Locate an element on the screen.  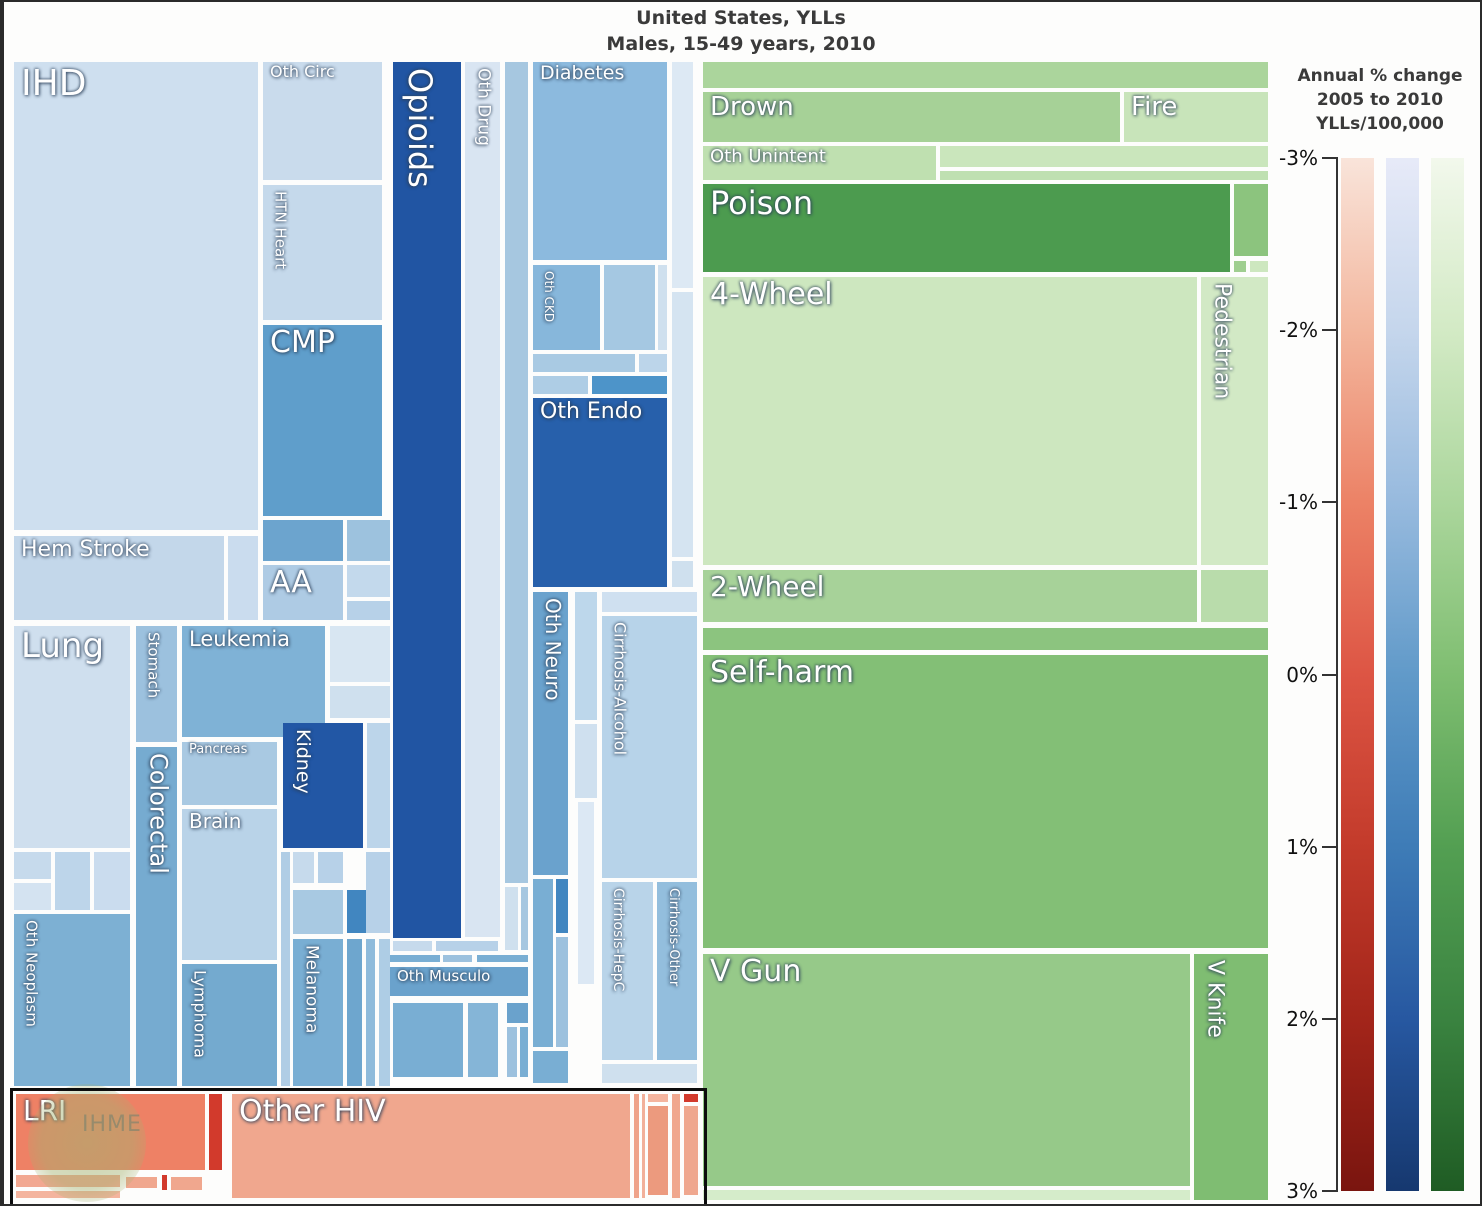
treemap-cell-oth-musculo: Oth Musculo is located at coordinates (459, 981).